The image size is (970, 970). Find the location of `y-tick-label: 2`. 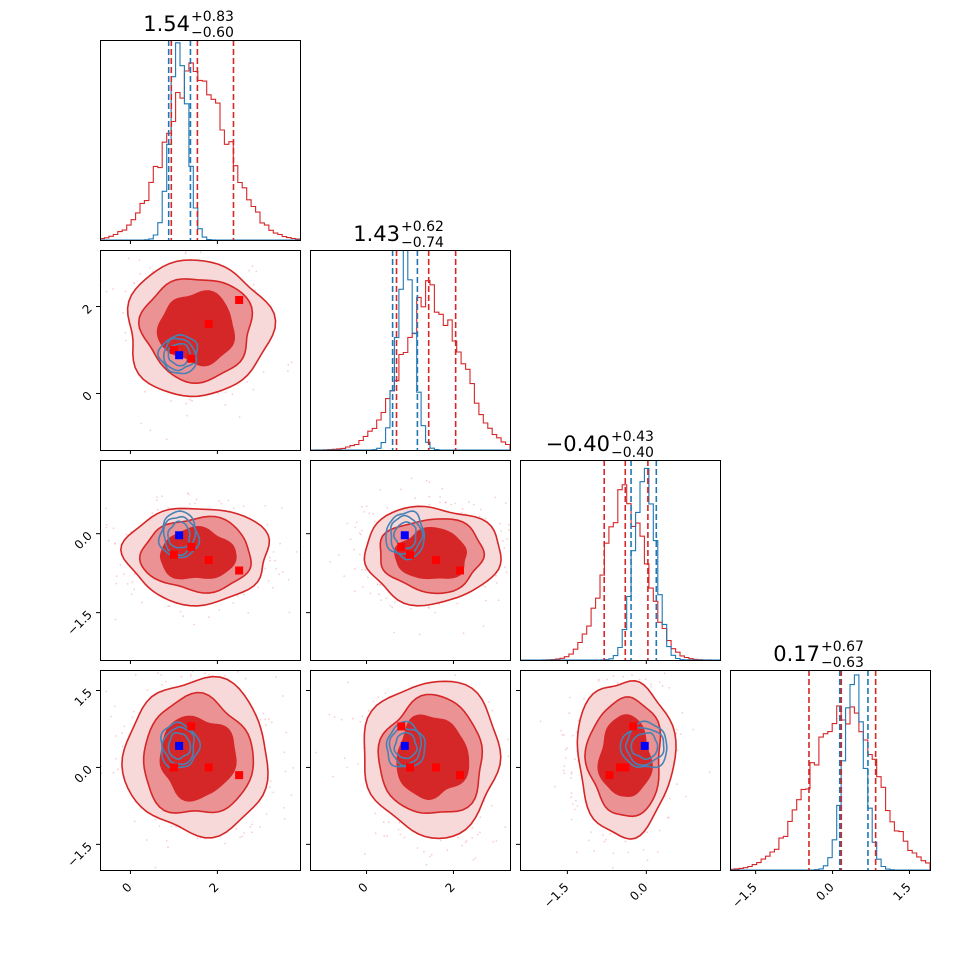

y-tick-label: 2 is located at coordinates (87, 309).